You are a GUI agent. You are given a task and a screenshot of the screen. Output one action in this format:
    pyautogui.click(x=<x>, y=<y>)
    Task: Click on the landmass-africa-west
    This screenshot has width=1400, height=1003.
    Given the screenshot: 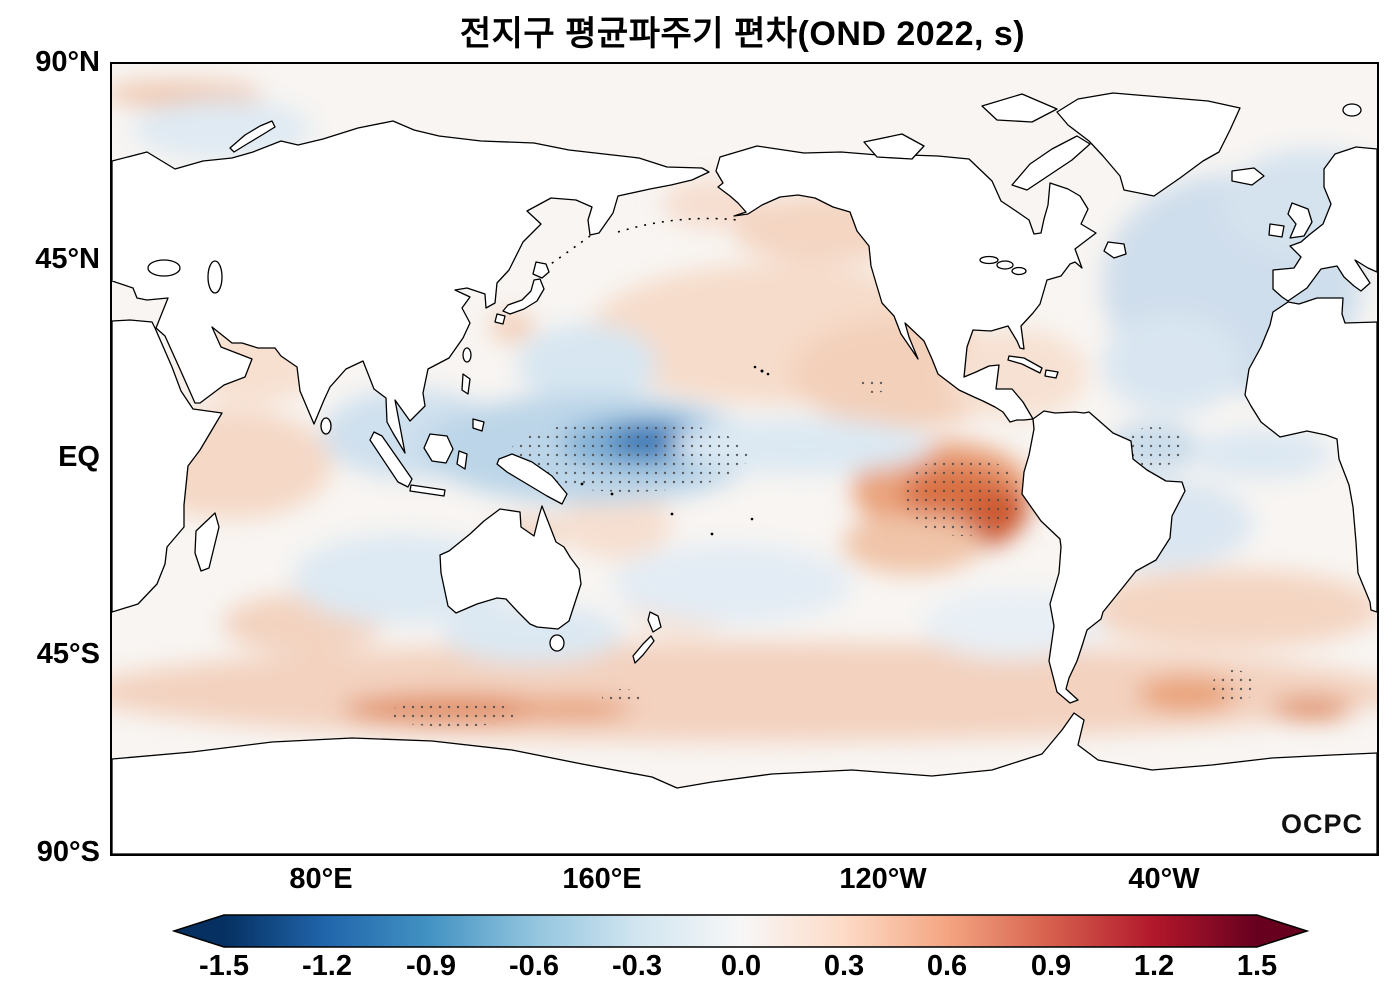 What is the action you would take?
    pyautogui.click(x=1310, y=455)
    